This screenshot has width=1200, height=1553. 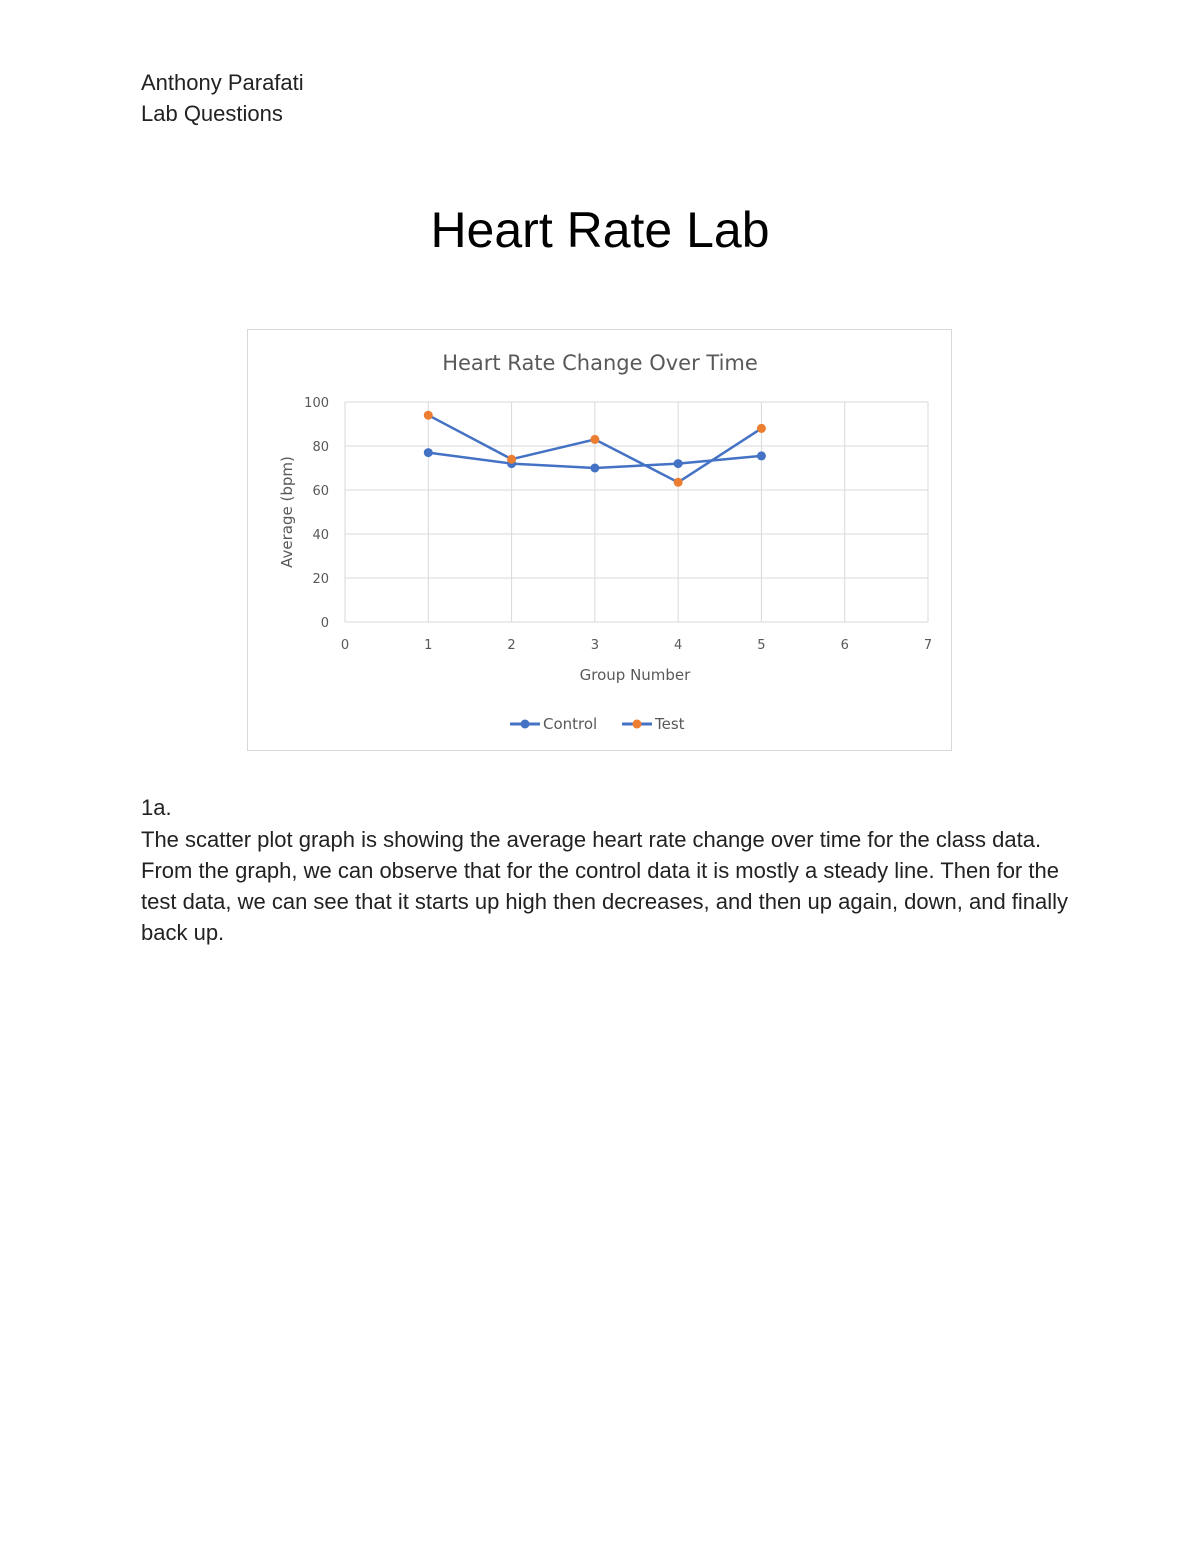 What do you see at coordinates (320, 491) in the screenshot?
I see `y-tick-label: 60` at bounding box center [320, 491].